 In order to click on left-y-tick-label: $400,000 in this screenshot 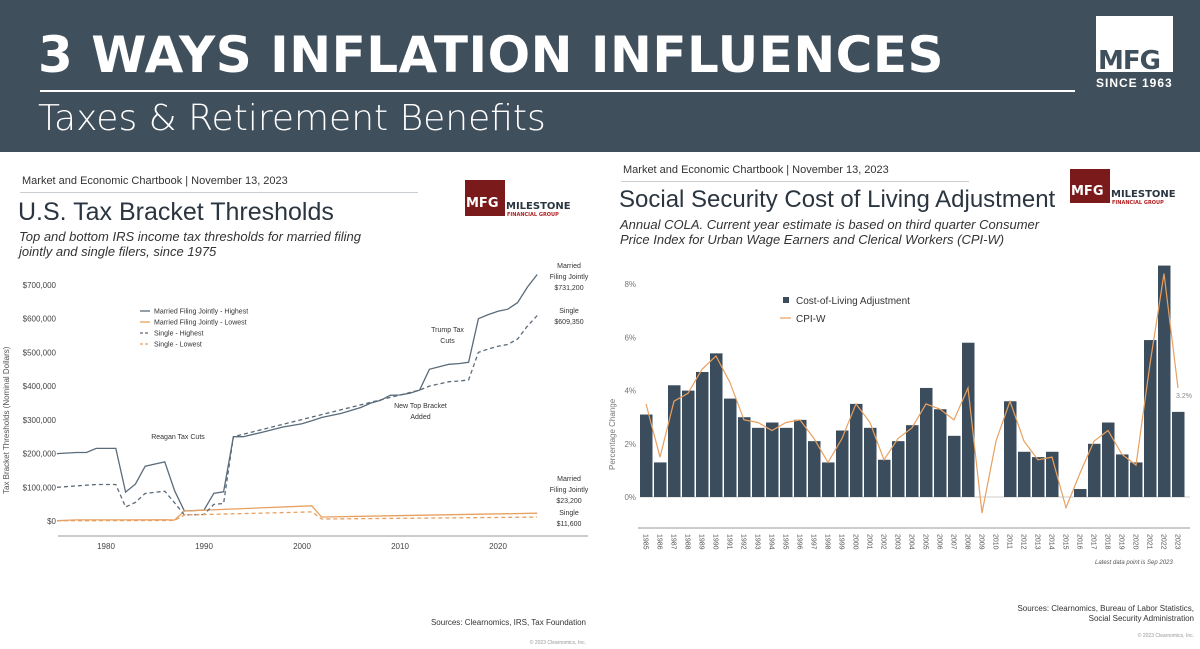, I will do `click(40, 386)`.